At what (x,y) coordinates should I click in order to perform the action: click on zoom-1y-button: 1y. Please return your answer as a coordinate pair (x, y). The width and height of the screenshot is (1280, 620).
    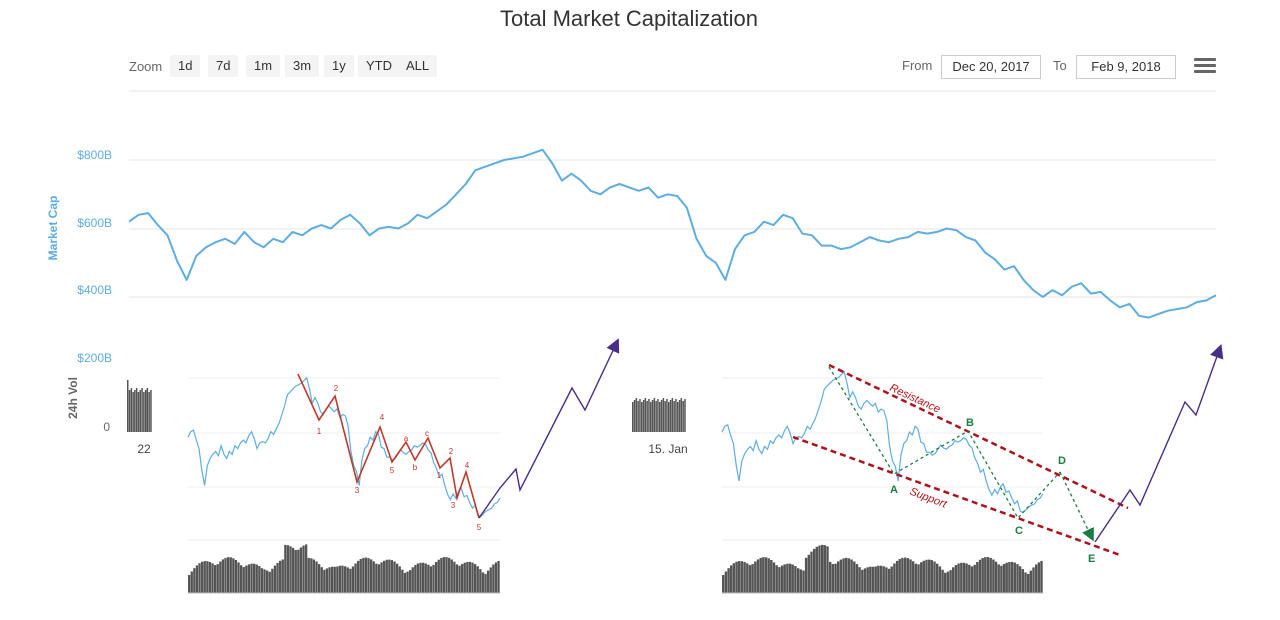
    Looking at the image, I should click on (339, 66).